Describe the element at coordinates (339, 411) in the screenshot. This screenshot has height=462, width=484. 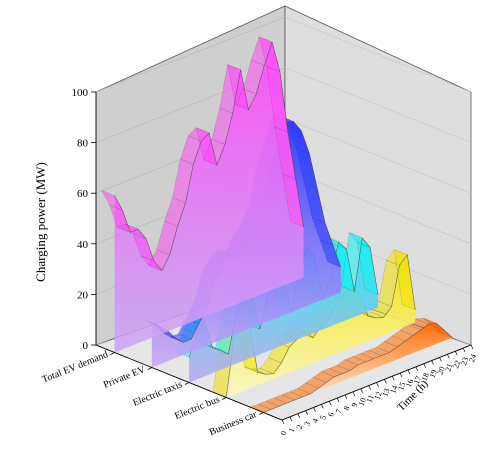
I see `x-tick-label: 7` at that location.